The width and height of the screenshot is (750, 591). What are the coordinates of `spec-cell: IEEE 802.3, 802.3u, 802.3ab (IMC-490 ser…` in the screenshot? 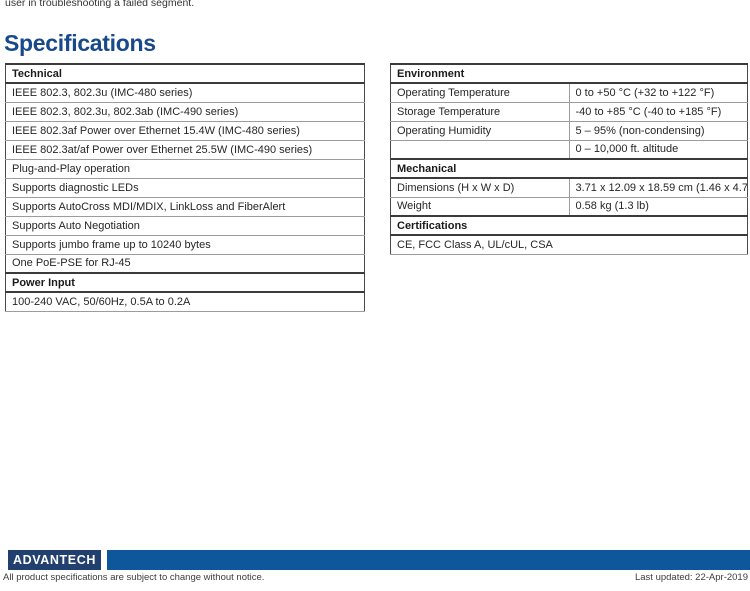 It's located at (185, 111).